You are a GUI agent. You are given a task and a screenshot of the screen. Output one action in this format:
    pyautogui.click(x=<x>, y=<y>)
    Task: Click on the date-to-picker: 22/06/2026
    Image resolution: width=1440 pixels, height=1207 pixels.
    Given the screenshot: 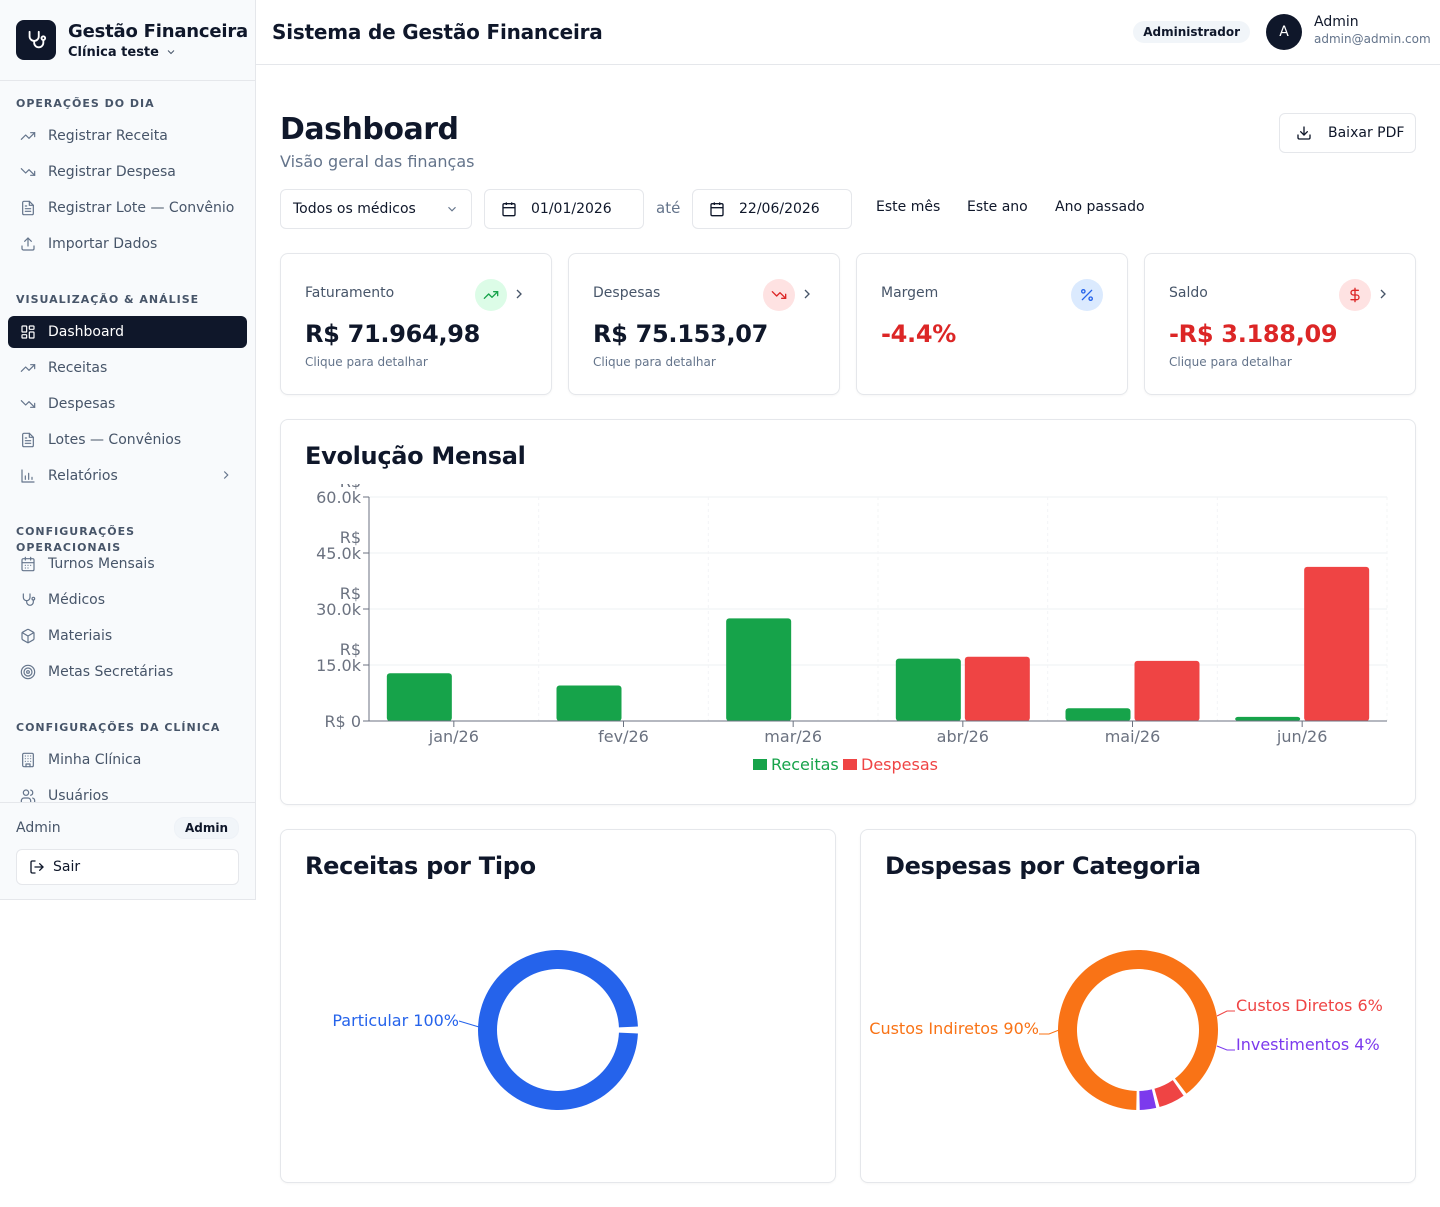 What is the action you would take?
    pyautogui.click(x=772, y=209)
    